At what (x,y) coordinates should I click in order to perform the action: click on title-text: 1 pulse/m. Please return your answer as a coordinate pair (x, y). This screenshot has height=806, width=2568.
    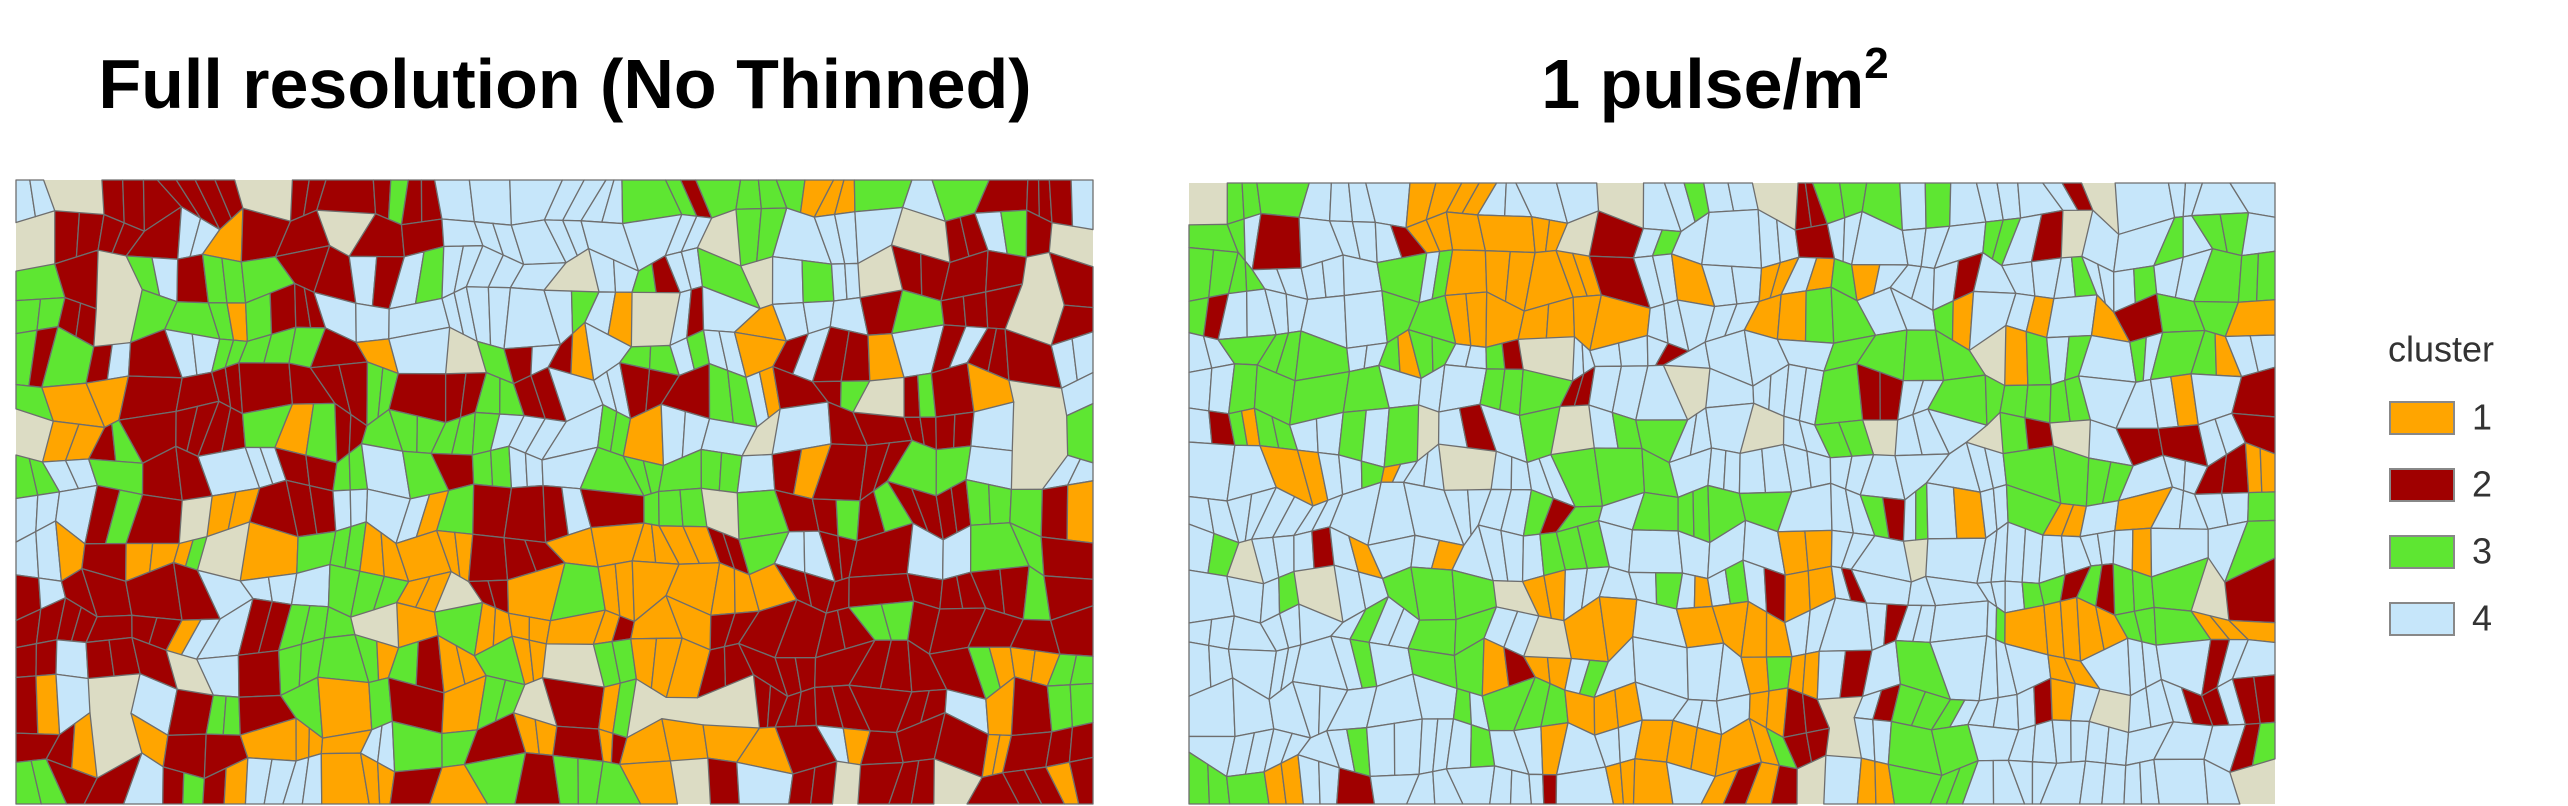
    Looking at the image, I should click on (1702, 84).